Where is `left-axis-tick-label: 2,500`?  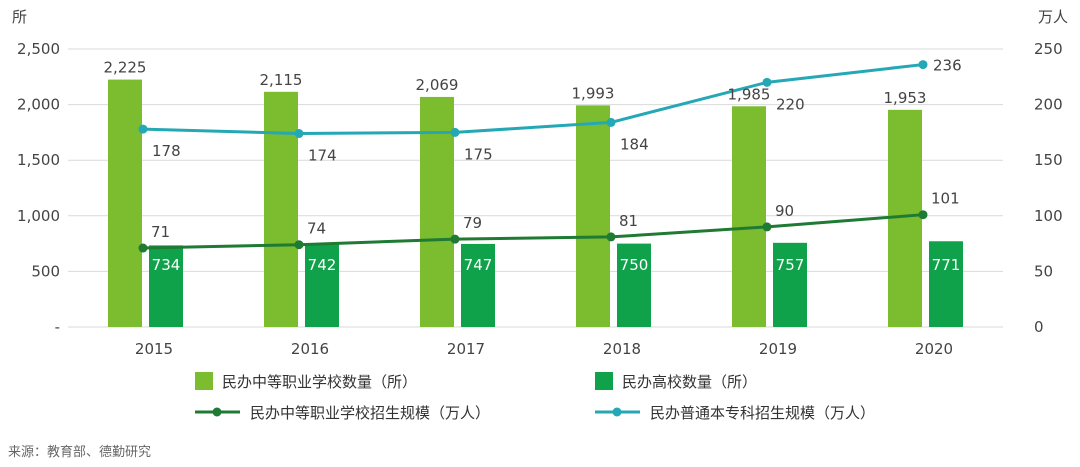
left-axis-tick-label: 2,500 is located at coordinates (38, 49).